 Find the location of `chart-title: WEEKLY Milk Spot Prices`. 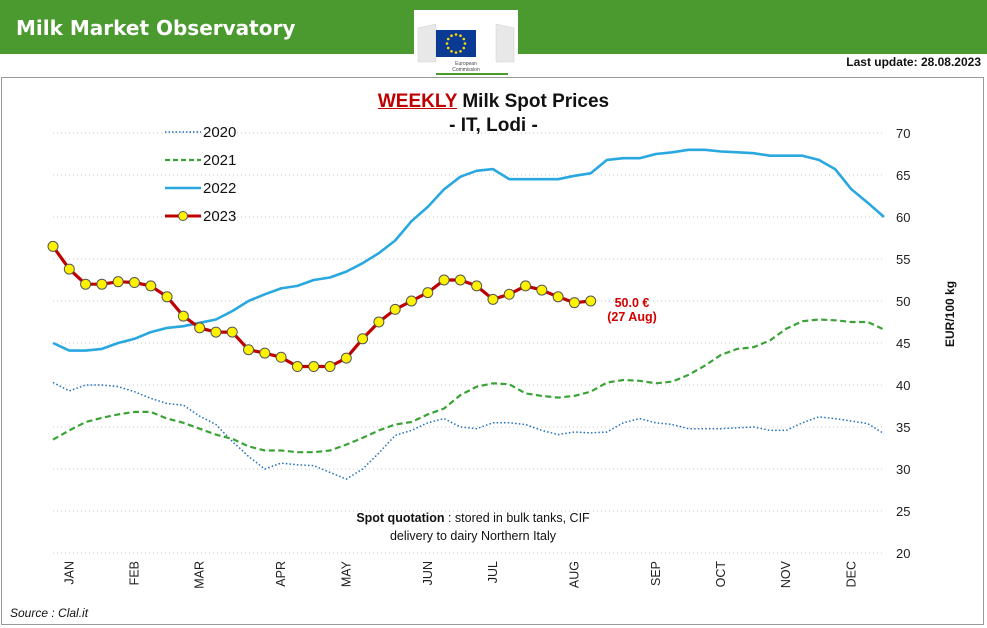

chart-title: WEEKLY Milk Spot Prices is located at coordinates (493, 102).